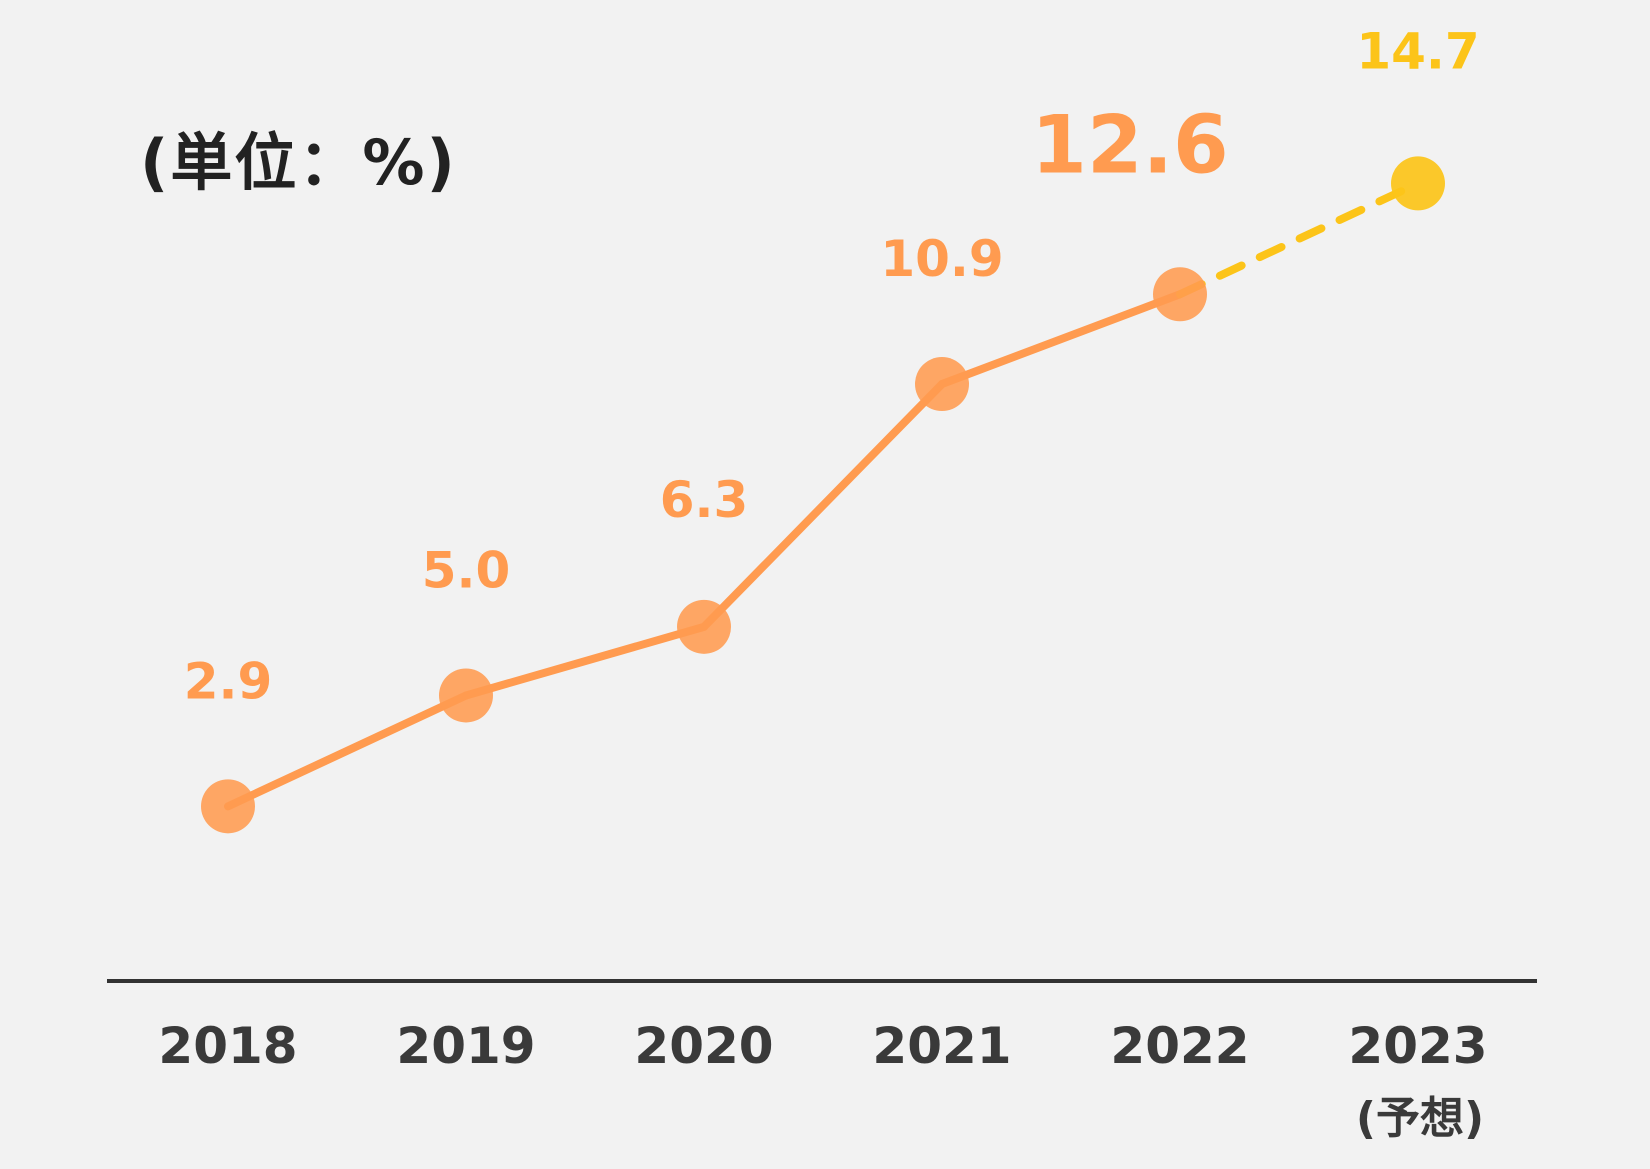 This screenshot has width=1650, height=1169. Describe the element at coordinates (941, 1046) in the screenshot. I see `x-tick-label: 2021` at that location.